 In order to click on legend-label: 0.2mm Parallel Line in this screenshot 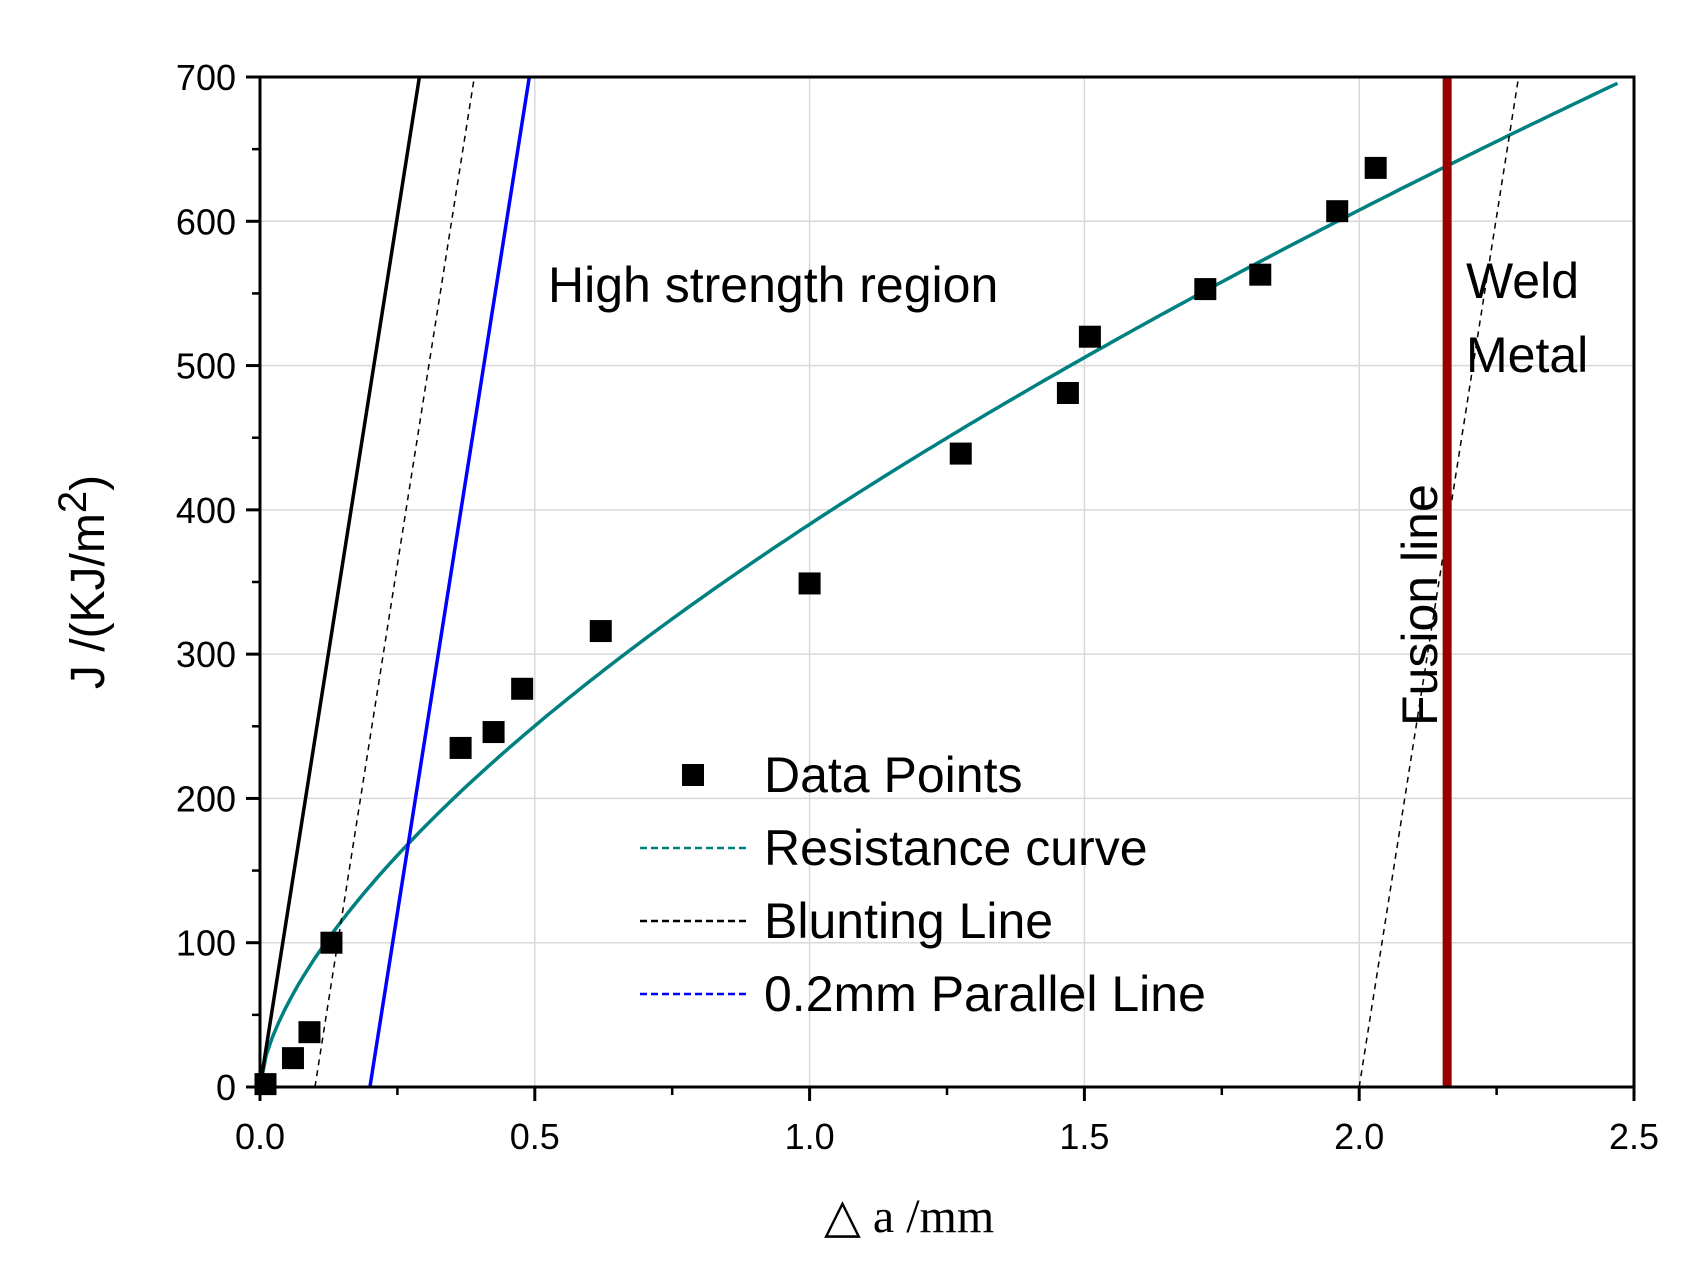, I will do `click(985, 994)`.